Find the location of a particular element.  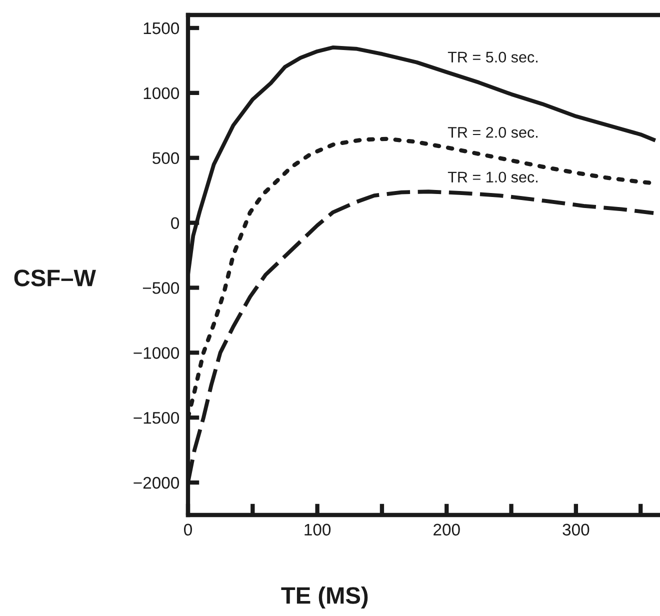

x-tick-label: 0 is located at coordinates (188, 530).